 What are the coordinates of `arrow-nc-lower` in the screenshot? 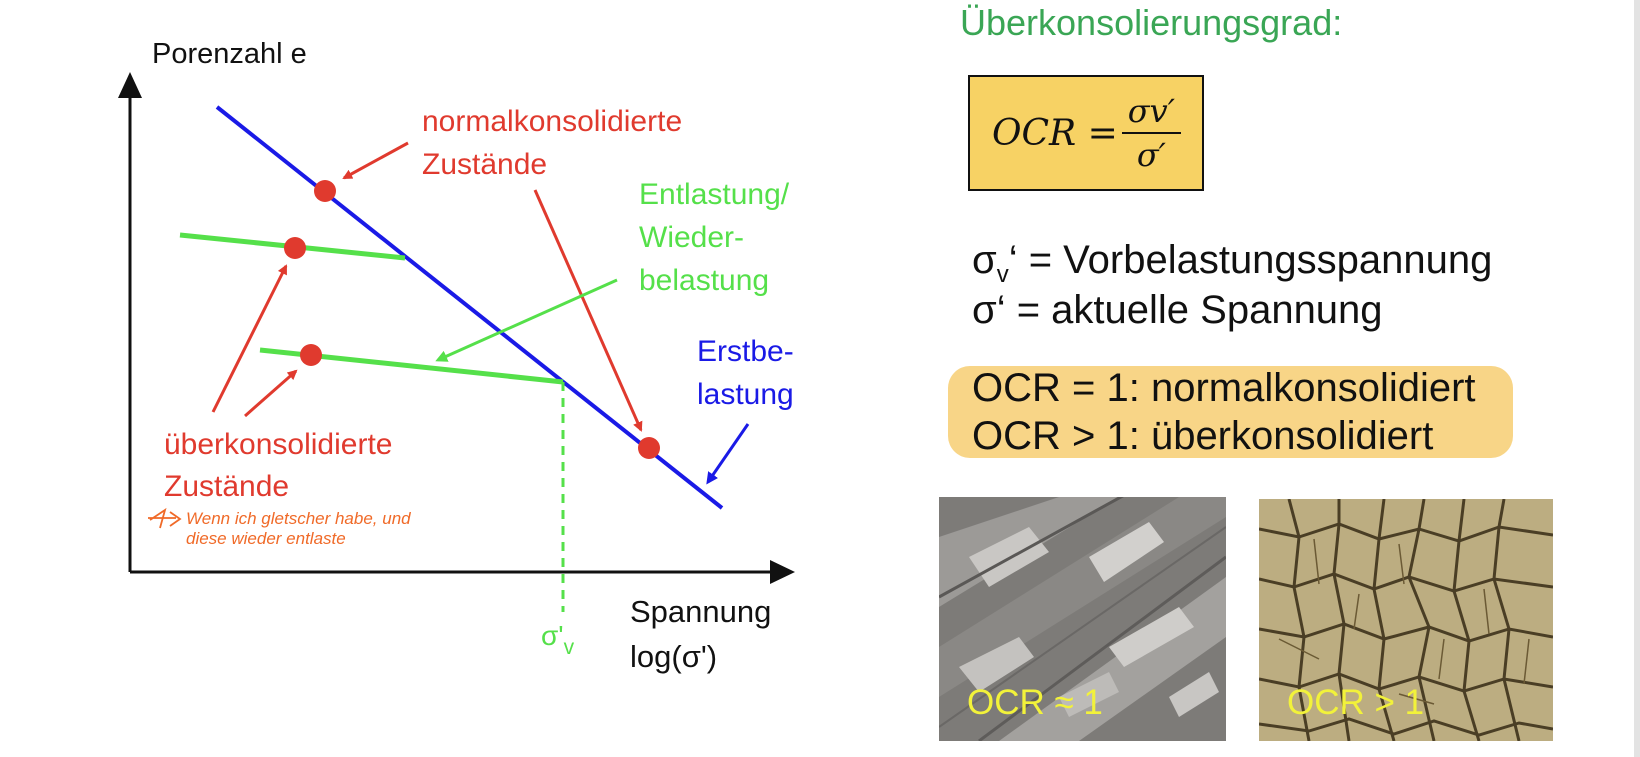 It's located at (588, 310).